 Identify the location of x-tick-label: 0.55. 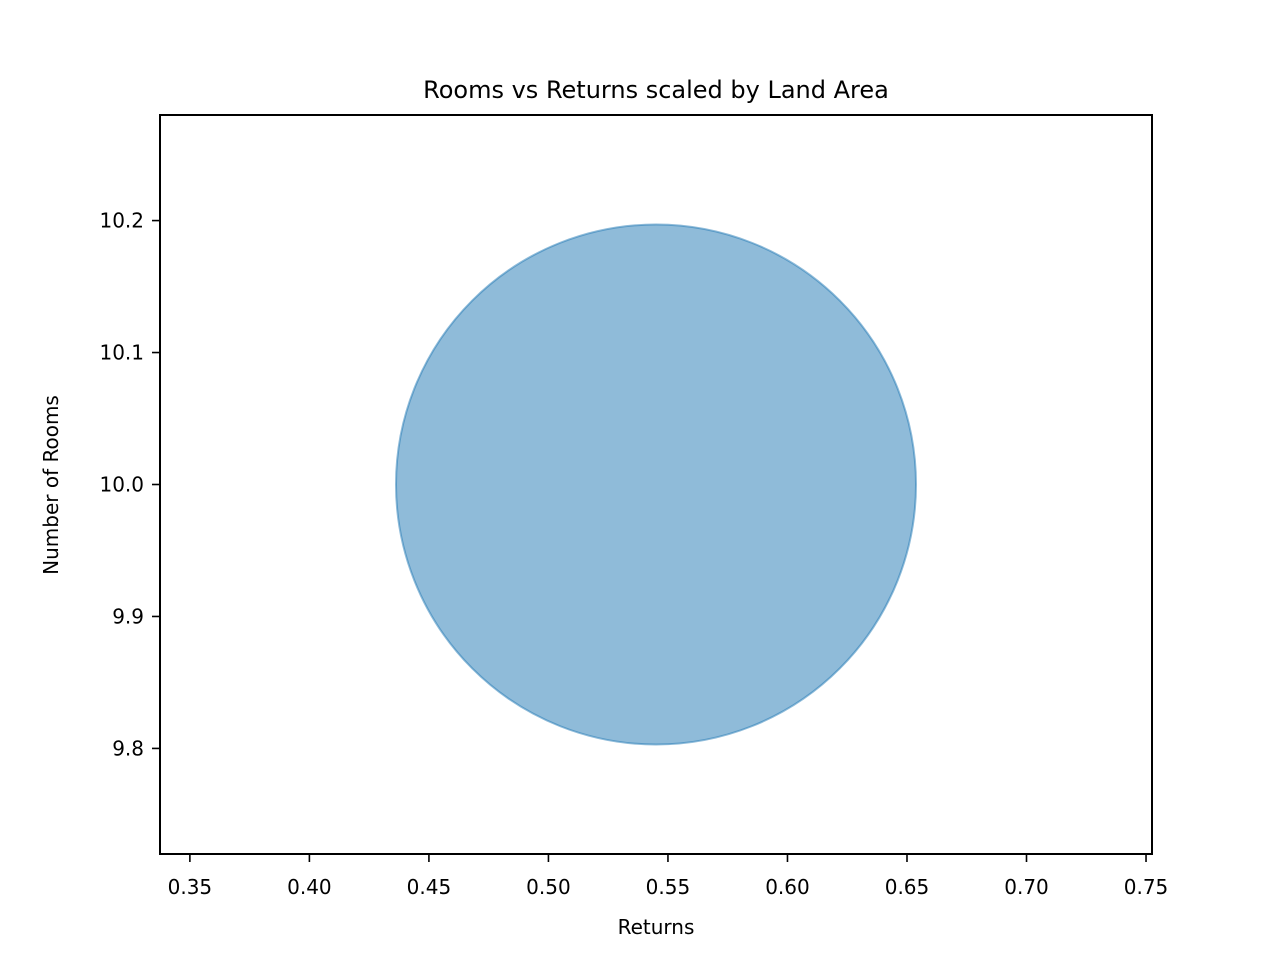
(668, 887).